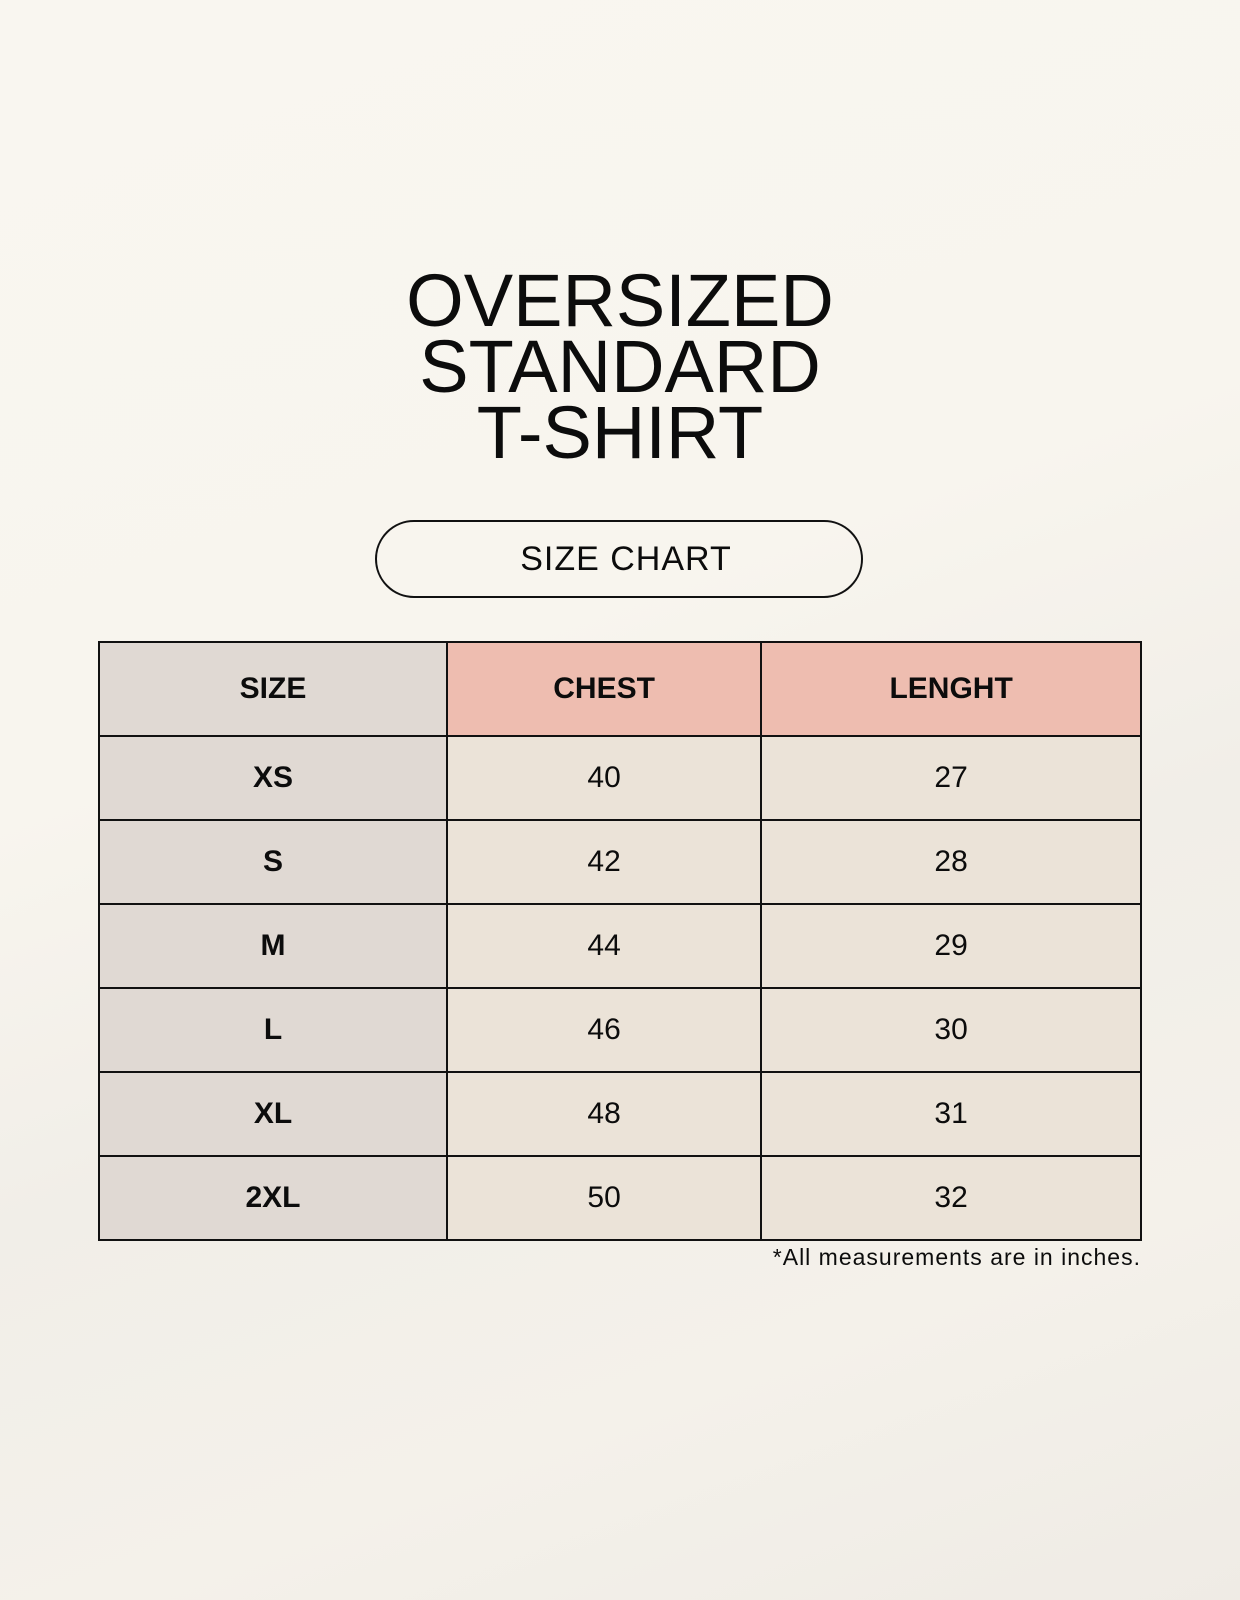  Describe the element at coordinates (620, 300) in the screenshot. I see `title-line: OVERSIZED` at that location.